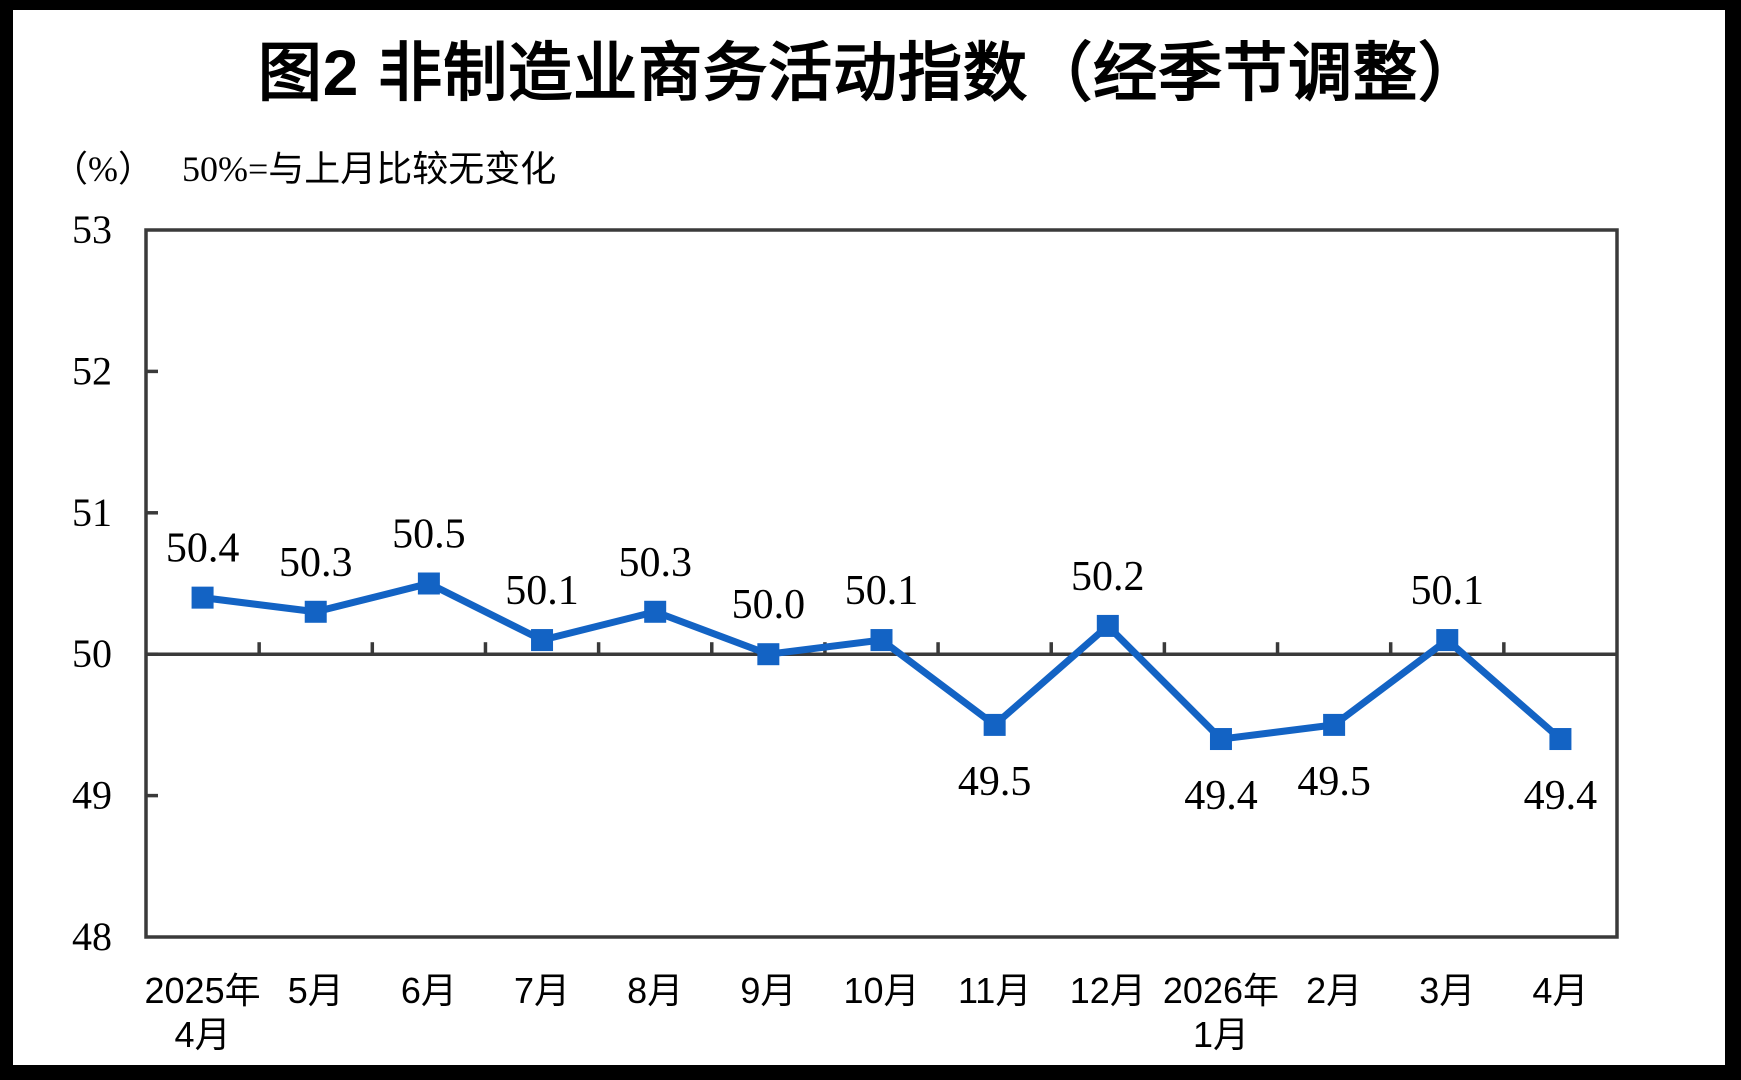 The height and width of the screenshot is (1080, 1741). I want to click on x-axis-label: 9月, so click(768, 990).